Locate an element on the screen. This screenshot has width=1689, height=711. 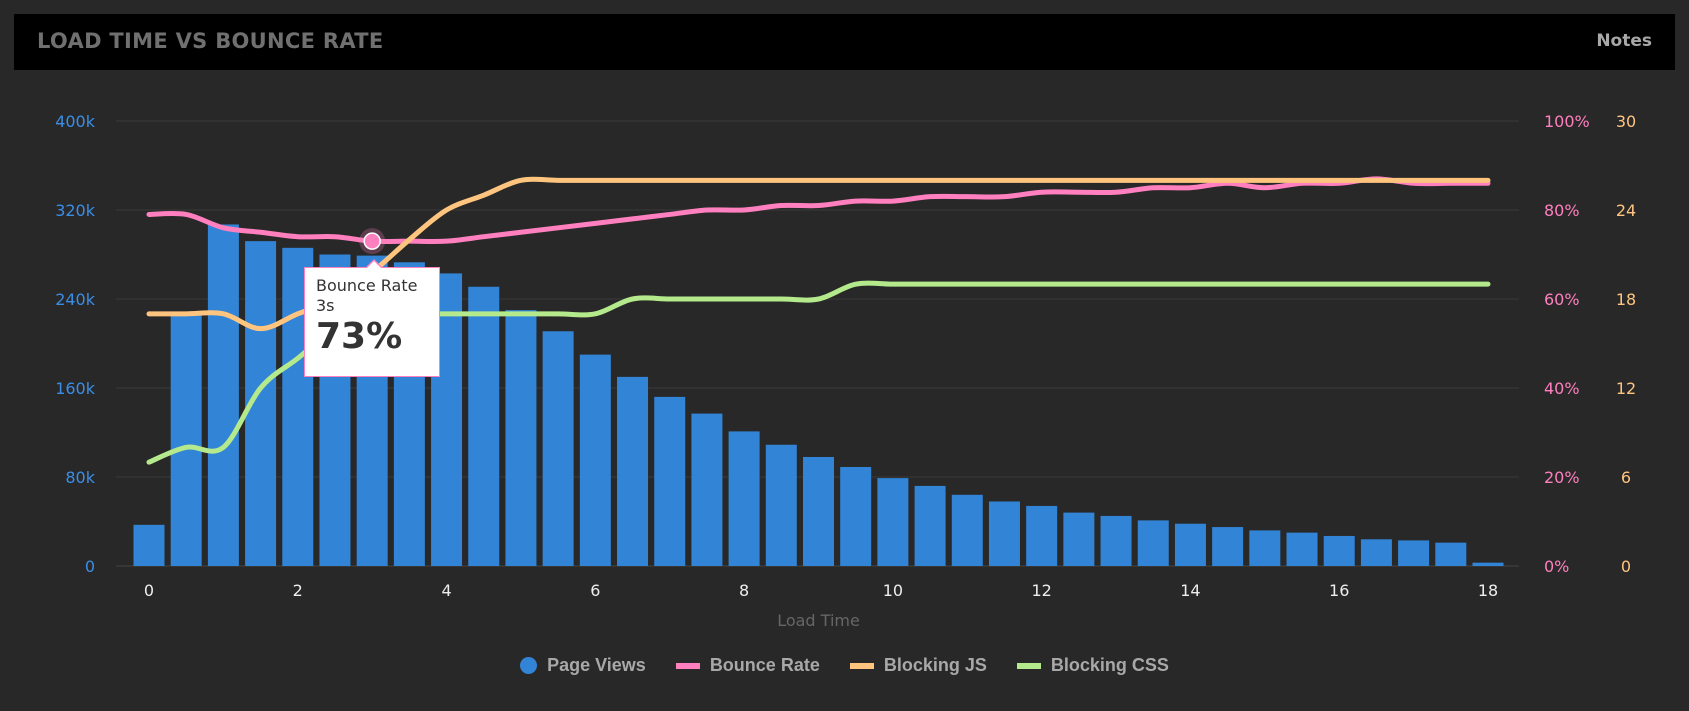
legend-item-page-views: Page Views is located at coordinates (583, 665).